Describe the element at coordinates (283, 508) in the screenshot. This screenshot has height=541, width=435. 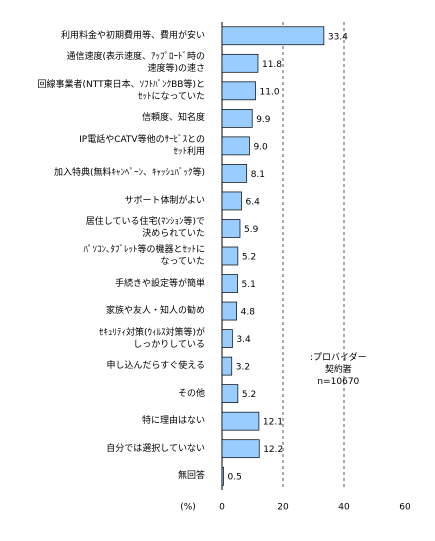
I see `x-tick-label: 20` at that location.